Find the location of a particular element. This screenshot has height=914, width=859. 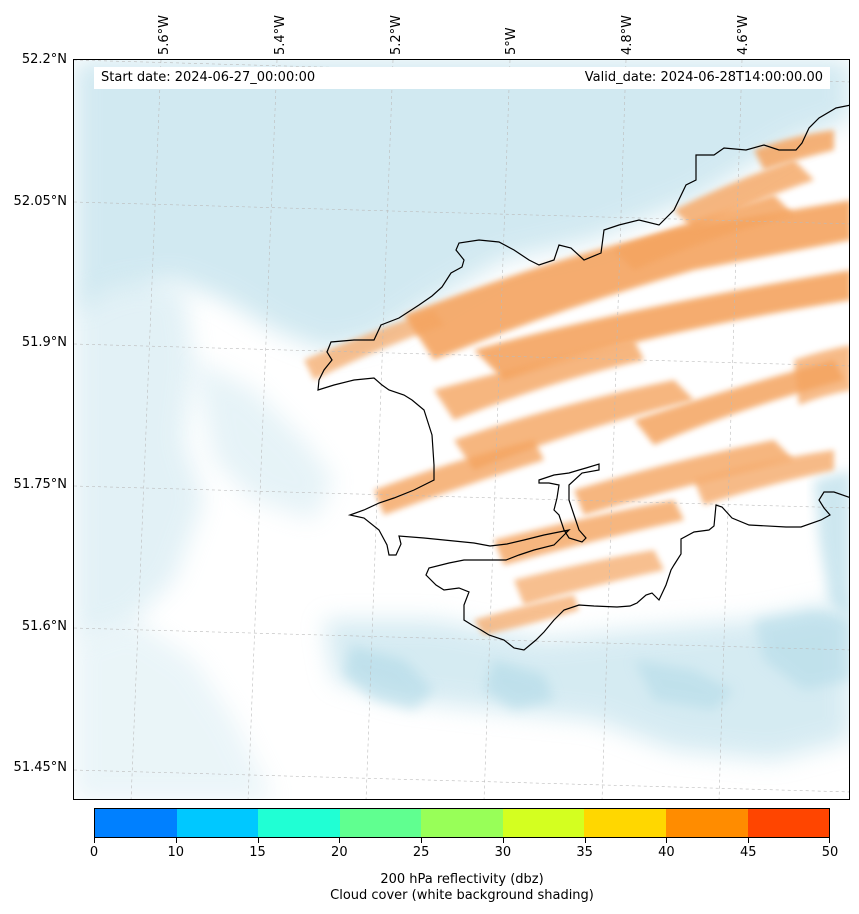

colorbar-tick-label: 20 is located at coordinates (339, 852).